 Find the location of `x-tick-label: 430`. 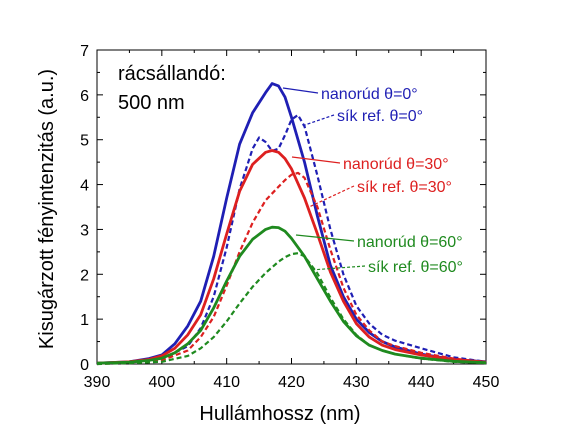

x-tick-label: 430 is located at coordinates (356, 382).